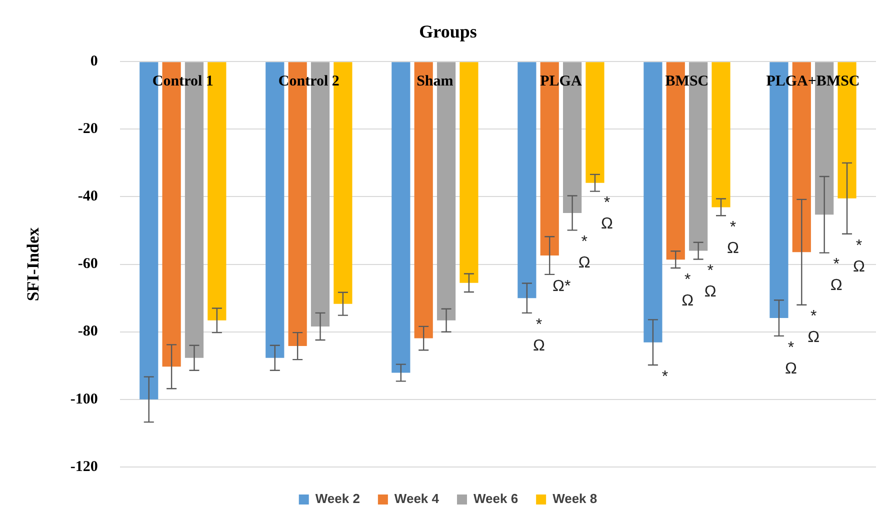 The width and height of the screenshot is (884, 520). I want to click on y-axis-title: SFI-Index, so click(33, 264).